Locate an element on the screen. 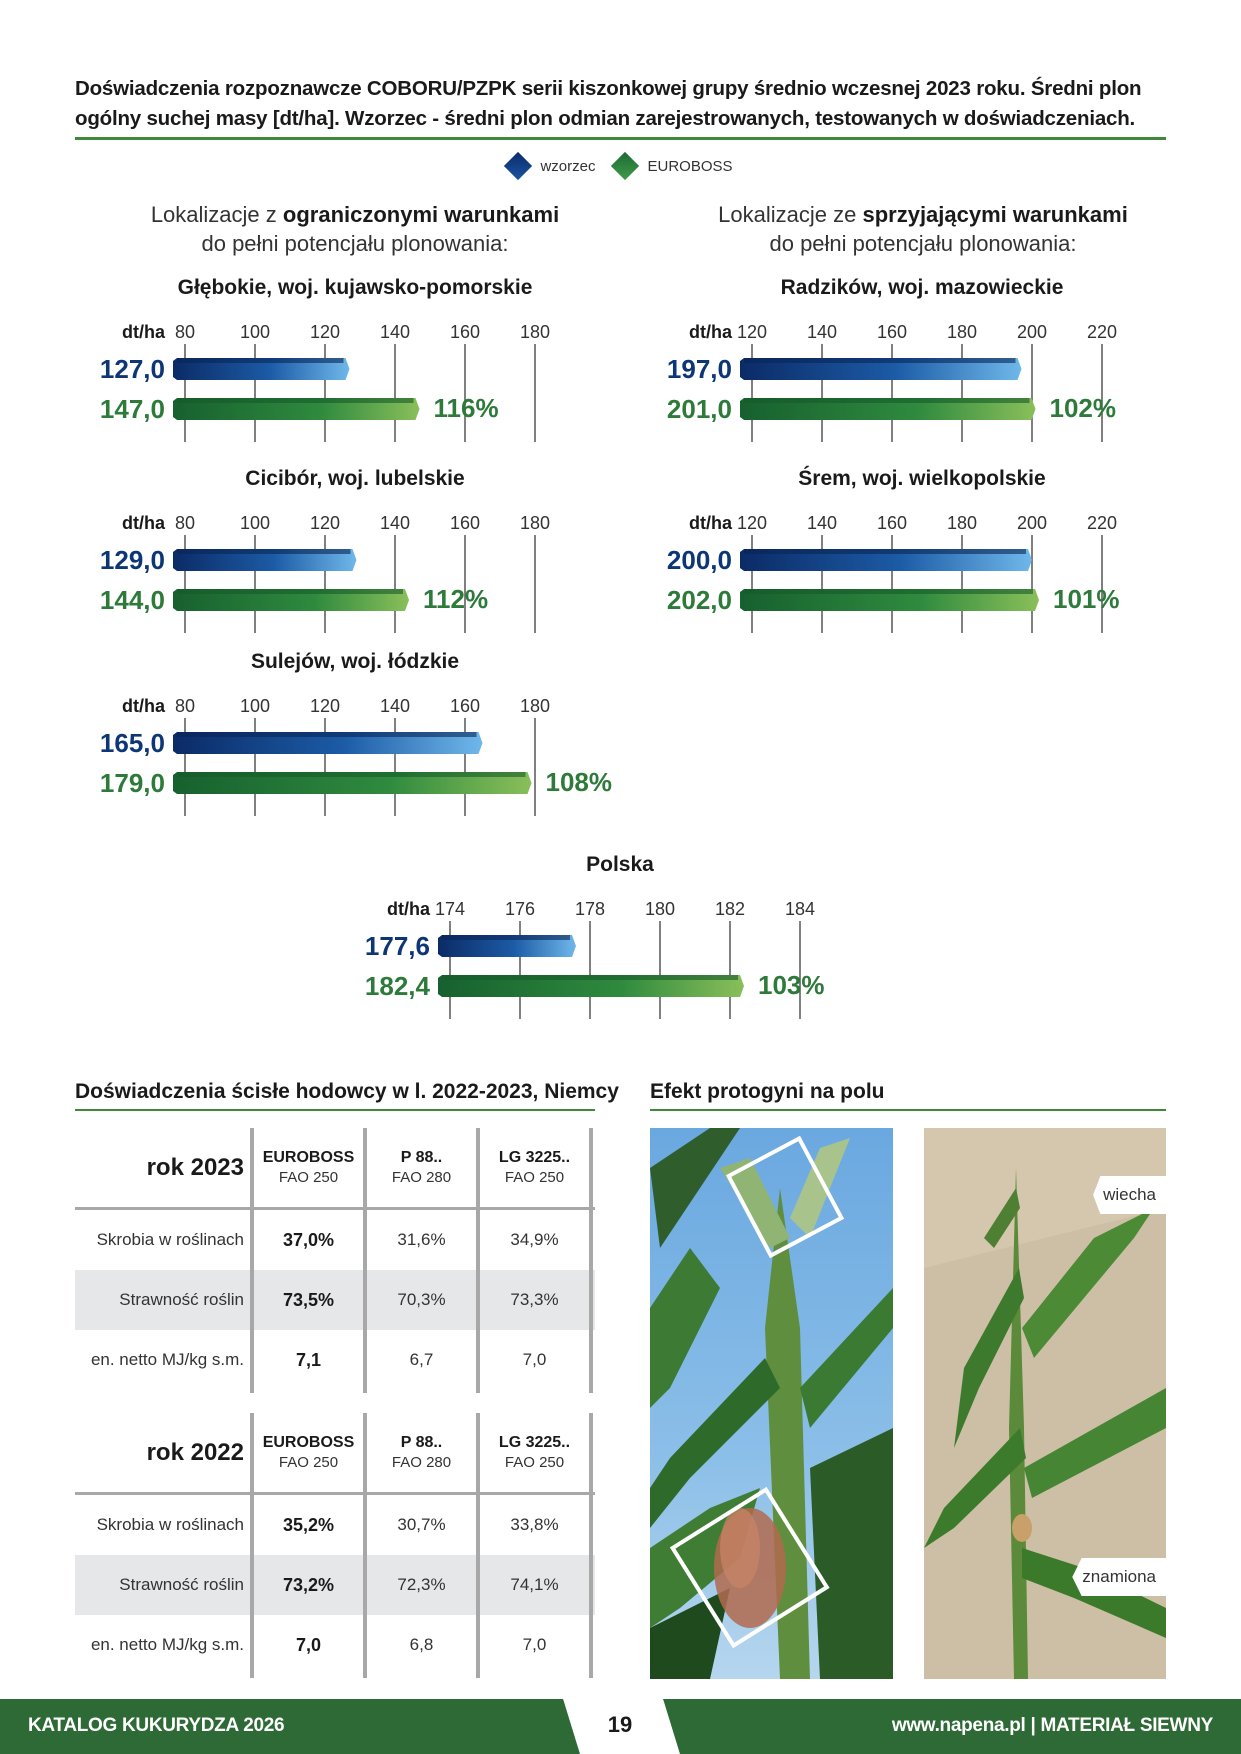 Image resolution: width=1241 pixels, height=1754 pixels. chart-plot: dt/ha 80 100 120 140 160 180 165,0 179,0 108% is located at coordinates (356, 756).